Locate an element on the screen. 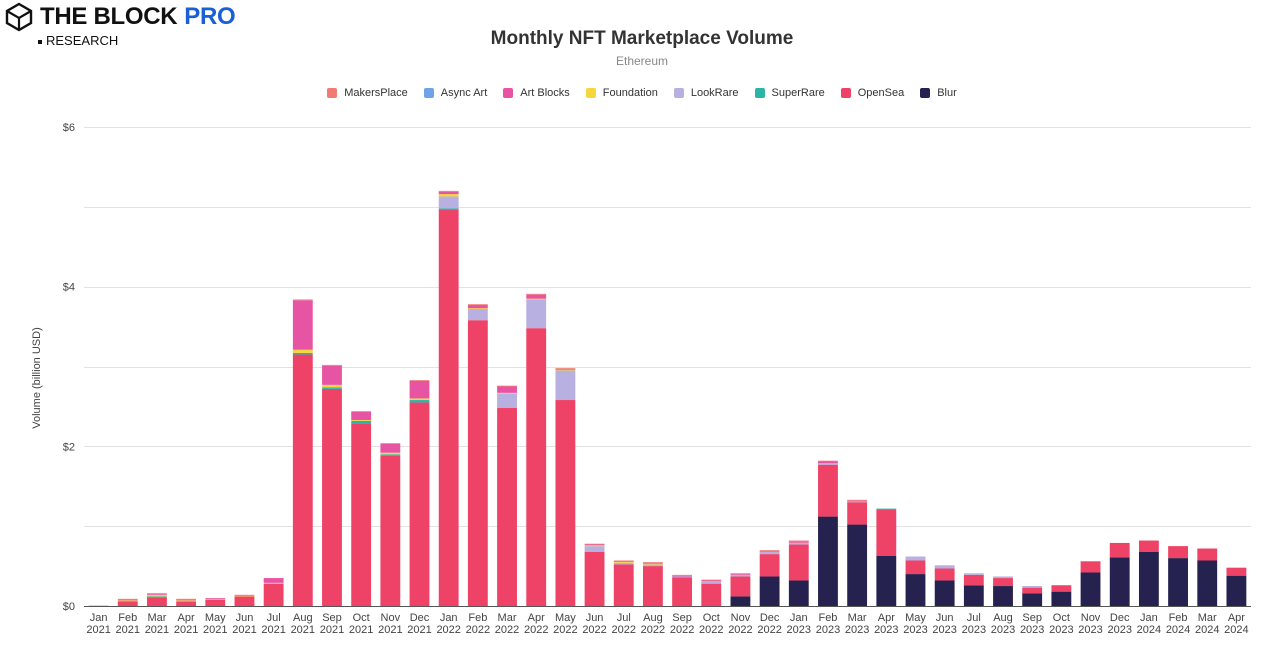  legend-item-blur: Blur is located at coordinates (938, 93).